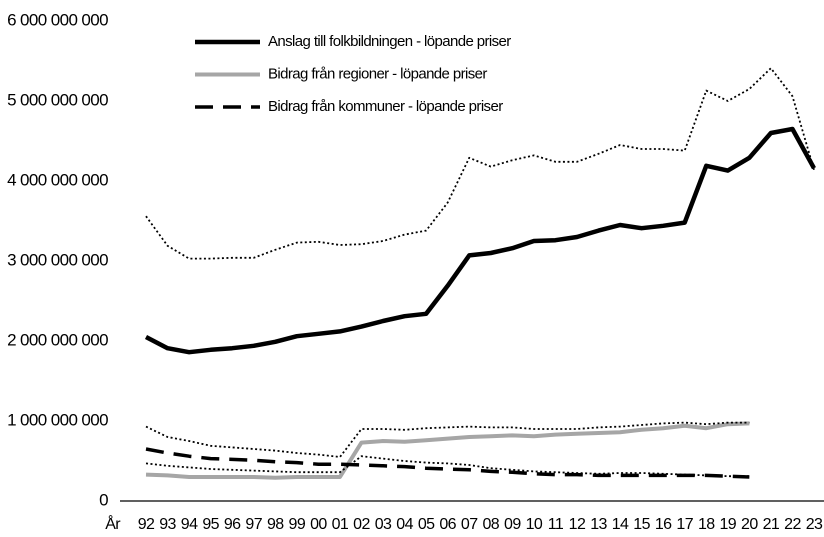 The width and height of the screenshot is (824, 537). Describe the element at coordinates (512, 524) in the screenshot. I see `x-tick-label: 09` at that location.